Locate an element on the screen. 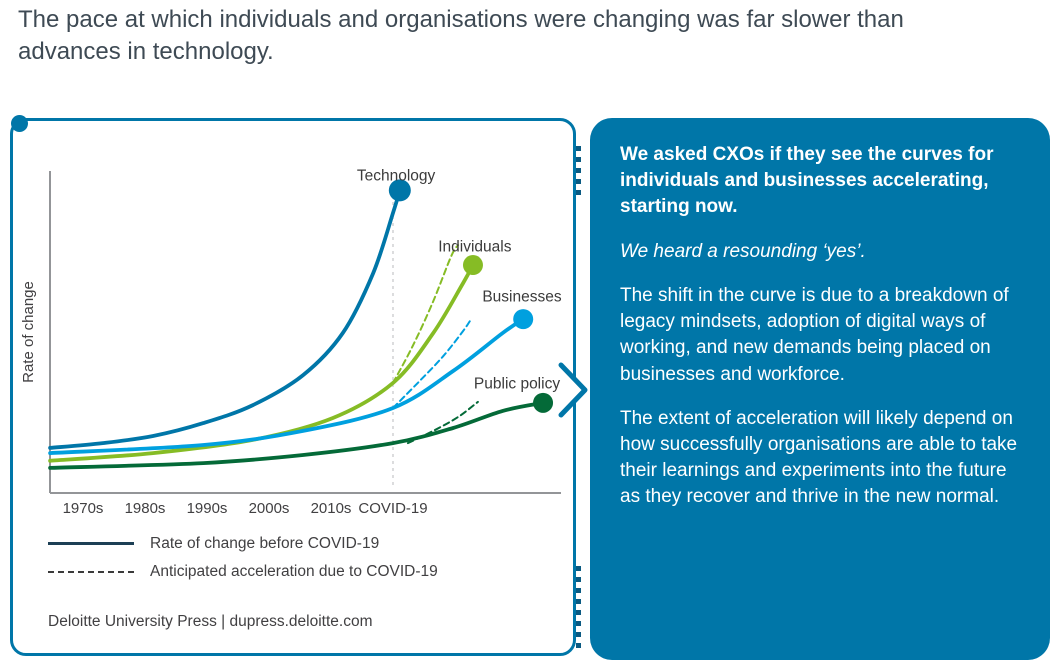 The width and height of the screenshot is (1050, 668). svg-text: 1980s is located at coordinates (145, 508).